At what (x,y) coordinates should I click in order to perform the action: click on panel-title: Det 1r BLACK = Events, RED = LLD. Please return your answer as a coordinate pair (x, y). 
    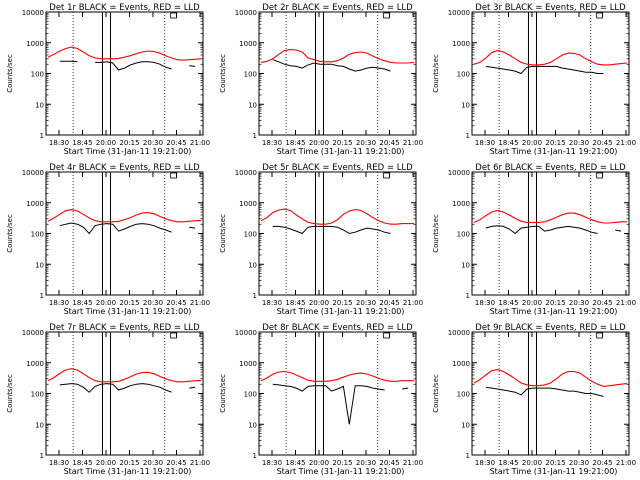
    Looking at the image, I should click on (124, 8).